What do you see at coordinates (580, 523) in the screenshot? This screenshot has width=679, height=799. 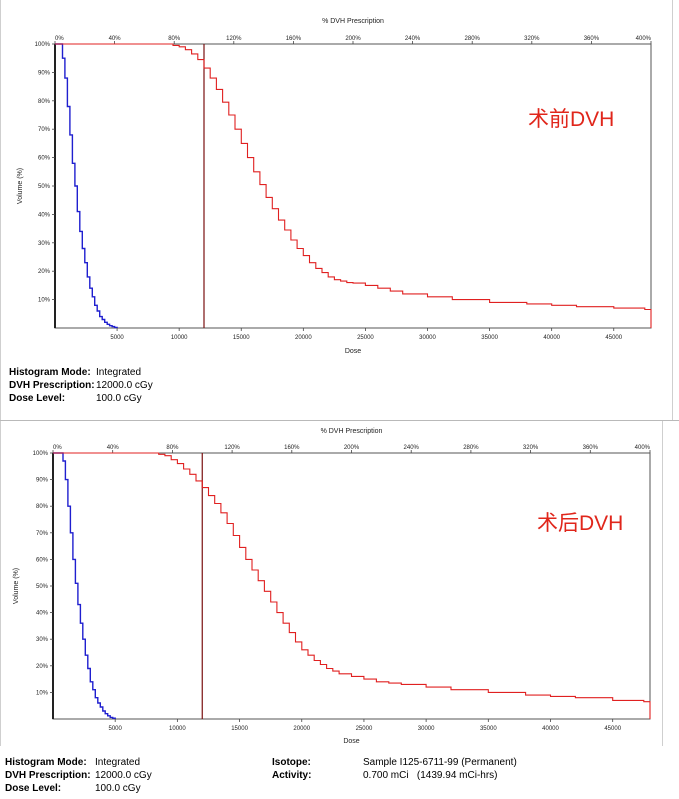 I see `chart-annotation: 术后DVH` at bounding box center [580, 523].